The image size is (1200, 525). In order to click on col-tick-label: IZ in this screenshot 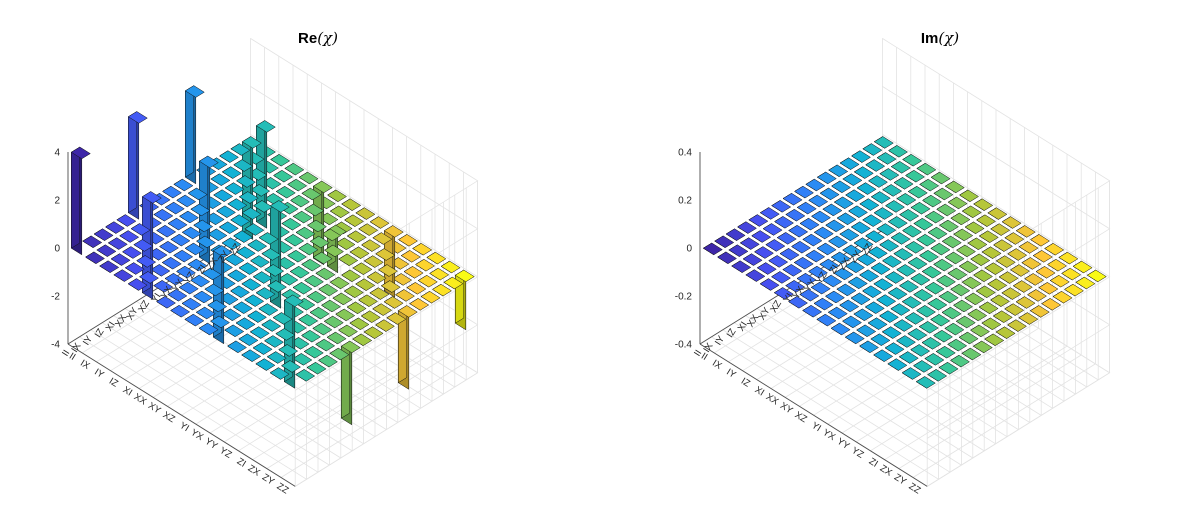, I will do `click(745, 383)`.